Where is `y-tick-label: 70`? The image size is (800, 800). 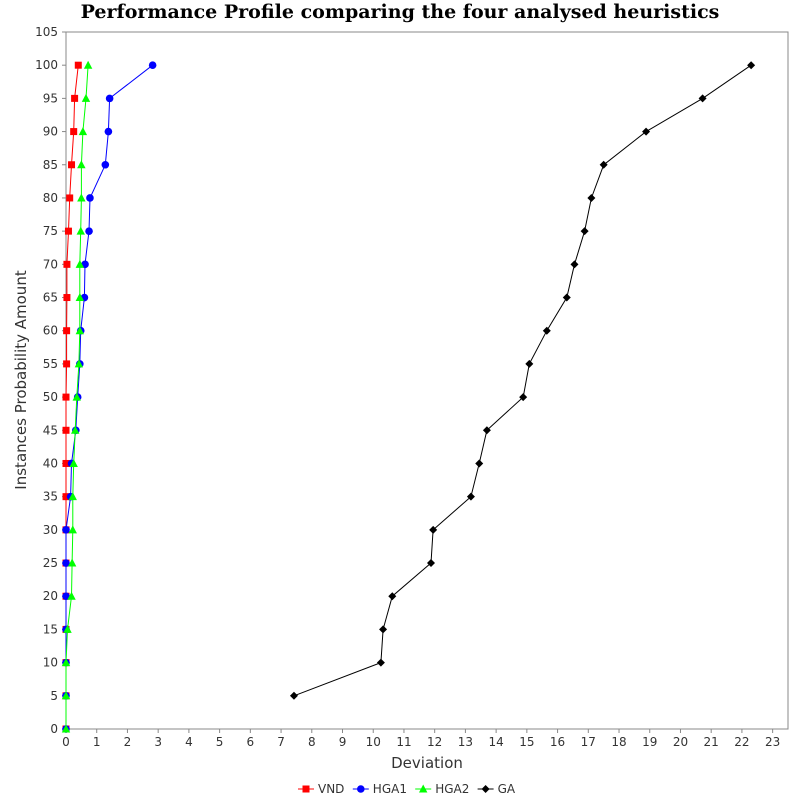
y-tick-label: 70 is located at coordinates (50, 264).